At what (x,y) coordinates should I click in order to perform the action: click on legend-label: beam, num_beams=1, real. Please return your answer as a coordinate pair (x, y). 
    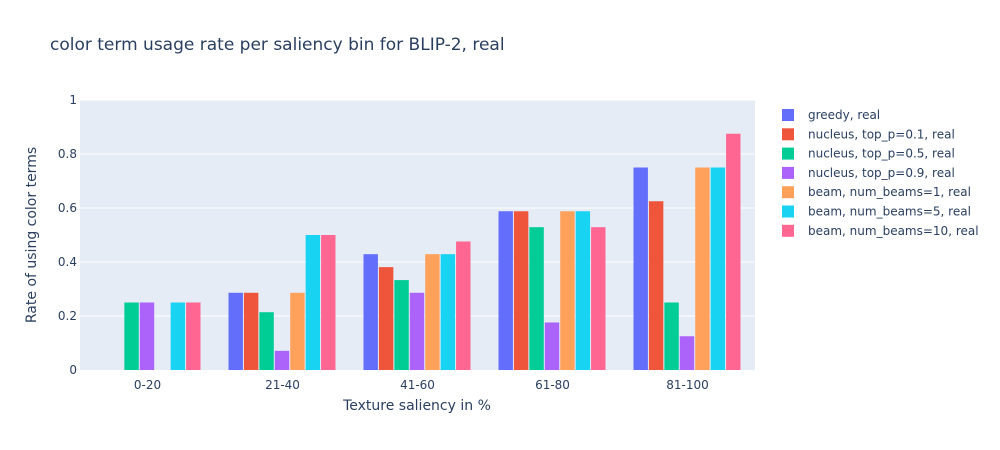
    Looking at the image, I should click on (889, 192).